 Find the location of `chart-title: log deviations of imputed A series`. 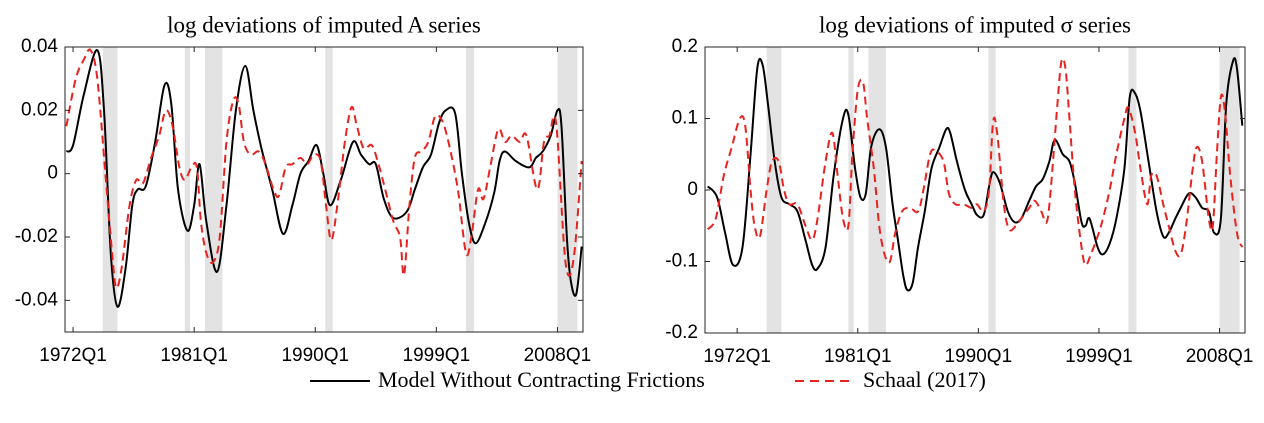

chart-title: log deviations of imputed A series is located at coordinates (324, 24).